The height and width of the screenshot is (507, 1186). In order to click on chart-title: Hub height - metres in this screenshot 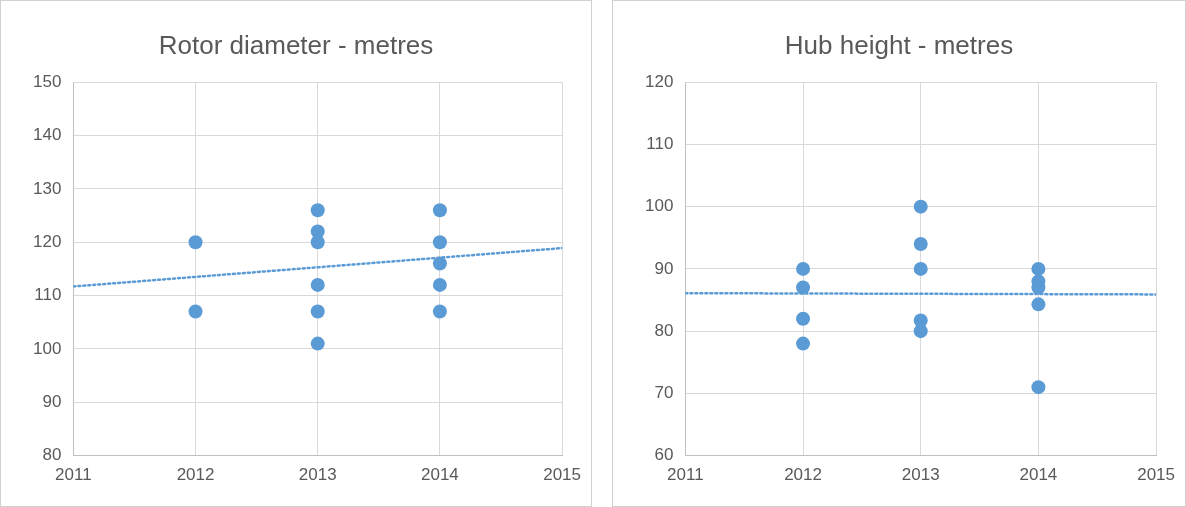, I will do `click(899, 44)`.